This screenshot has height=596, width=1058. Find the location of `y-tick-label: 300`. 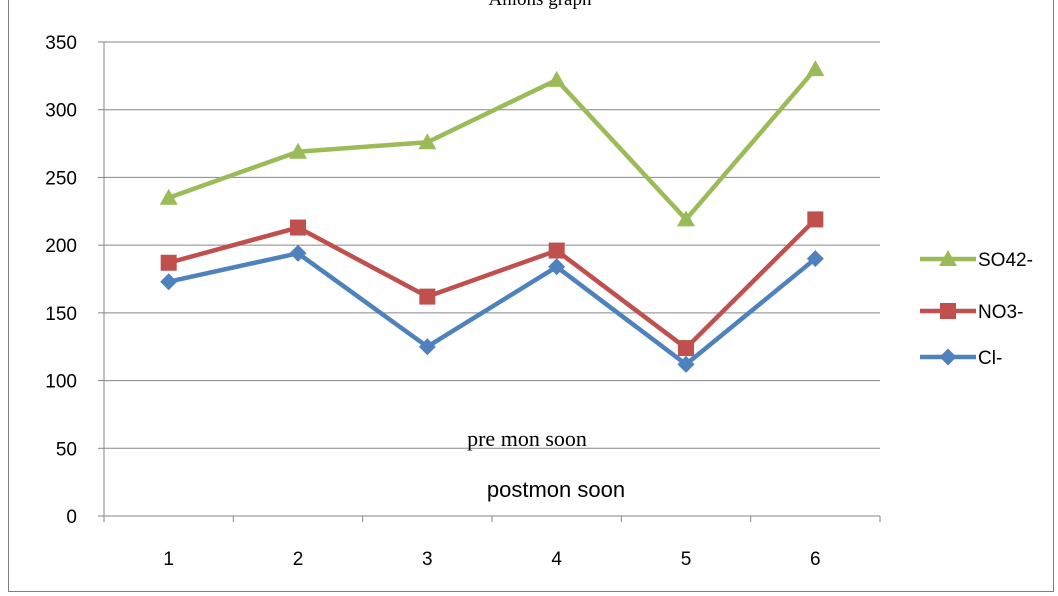

y-tick-label: 300 is located at coordinates (61, 111).